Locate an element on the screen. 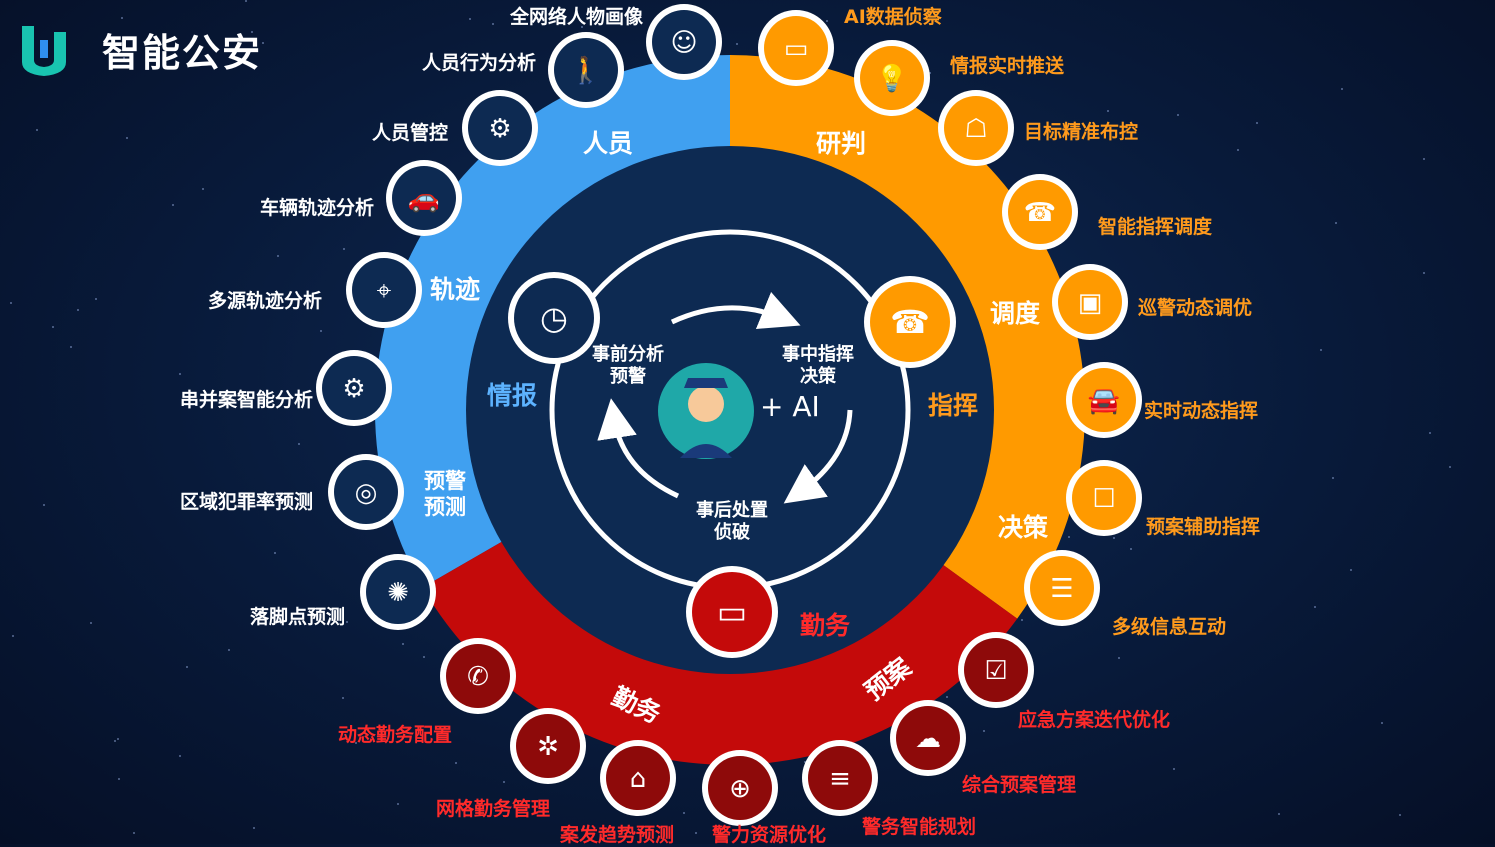  label-emergency: 应急方案迭代优化 is located at coordinates (1094, 720).